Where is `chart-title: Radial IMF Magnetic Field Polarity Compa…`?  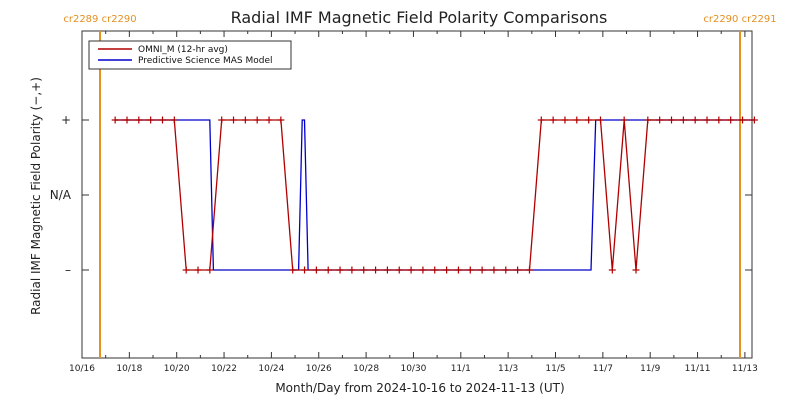 chart-title: Radial IMF Magnetic Field Polarity Compa… is located at coordinates (419, 17).